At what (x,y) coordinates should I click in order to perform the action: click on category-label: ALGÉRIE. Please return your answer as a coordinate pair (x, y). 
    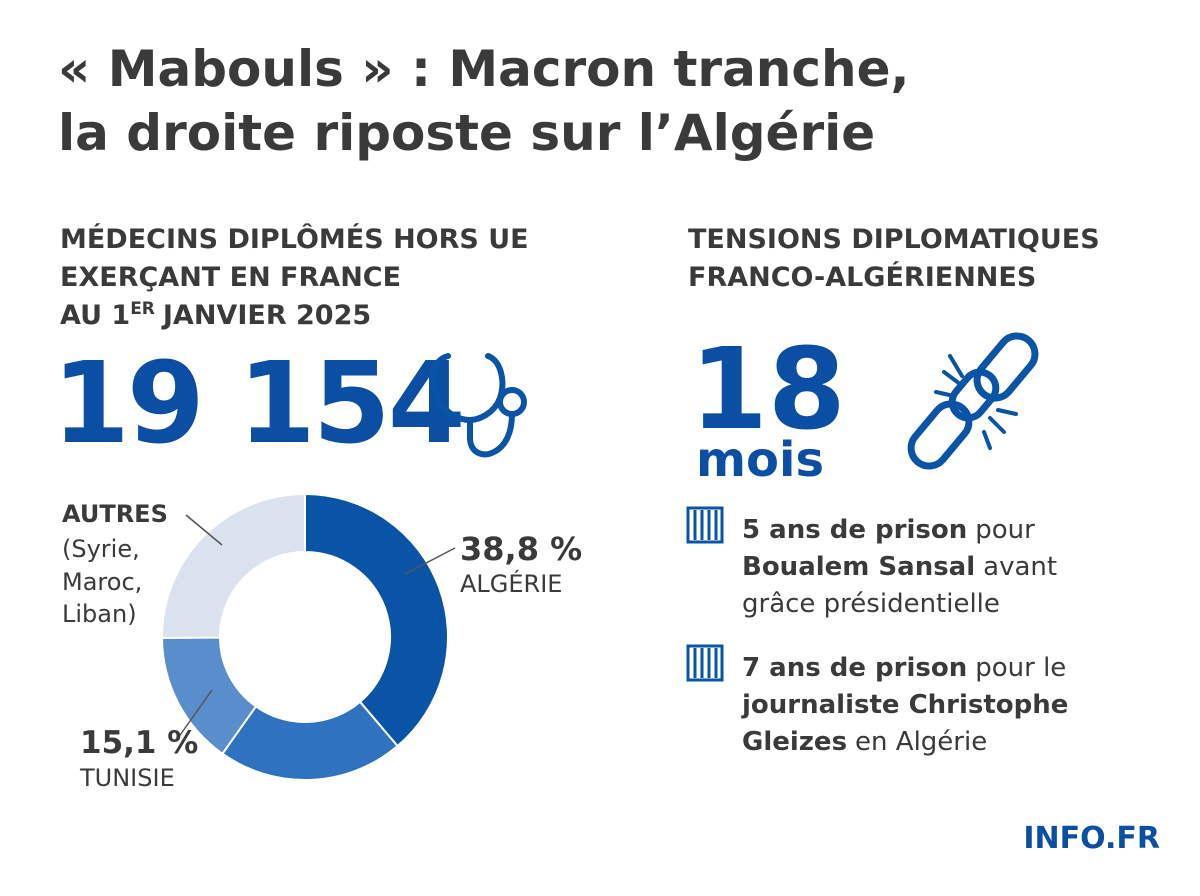
    Looking at the image, I should click on (511, 583).